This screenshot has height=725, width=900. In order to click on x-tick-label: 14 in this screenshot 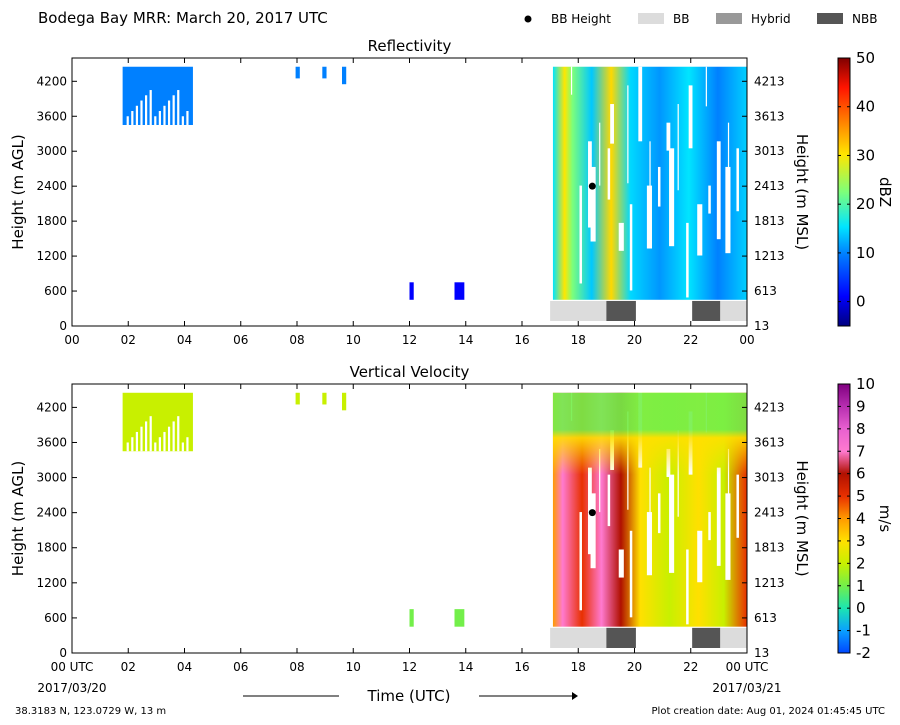, I will do `click(465, 667)`.